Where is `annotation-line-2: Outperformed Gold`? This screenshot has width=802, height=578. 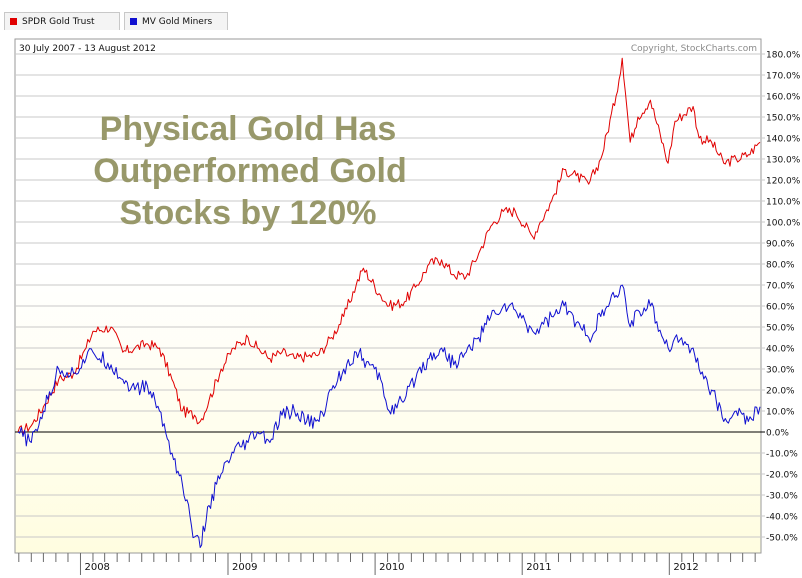 annotation-line-2: Outperformed Gold is located at coordinates (250, 171).